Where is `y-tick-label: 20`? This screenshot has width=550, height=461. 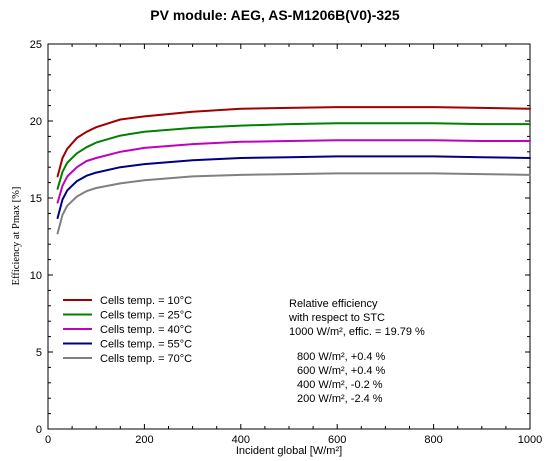
y-tick-label: 20 is located at coordinates (36, 122).